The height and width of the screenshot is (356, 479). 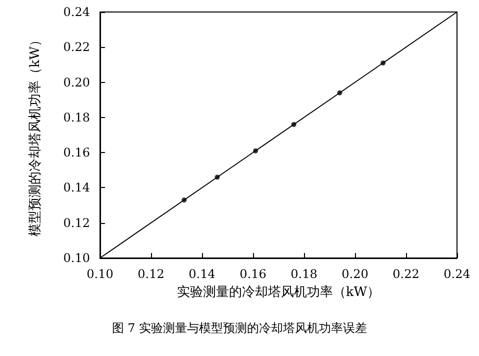 I want to click on x-tick-label: 0.24, so click(x=457, y=274).